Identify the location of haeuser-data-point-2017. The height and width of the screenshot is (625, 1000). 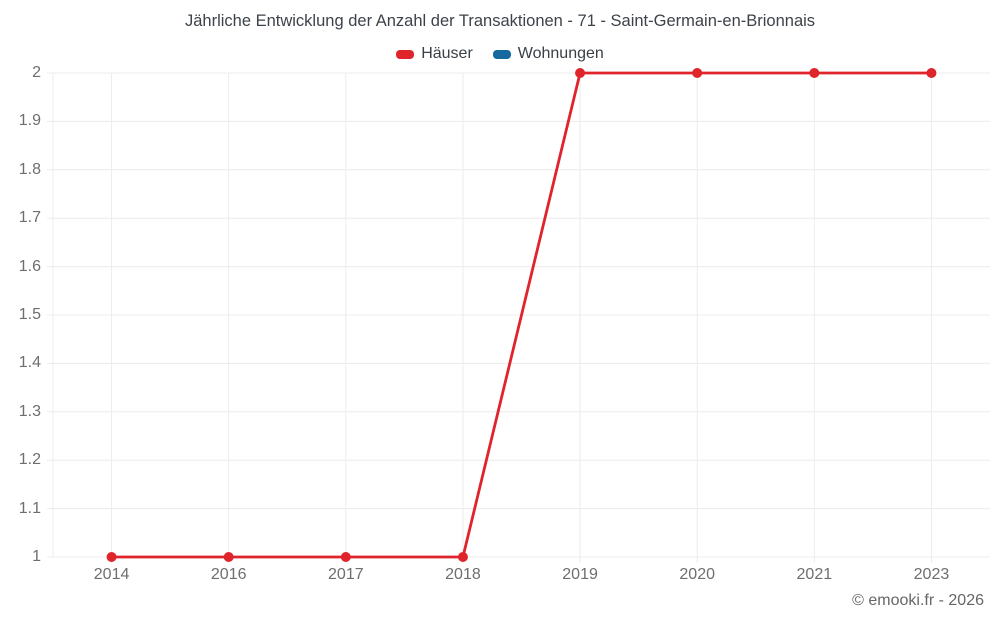
(345, 557).